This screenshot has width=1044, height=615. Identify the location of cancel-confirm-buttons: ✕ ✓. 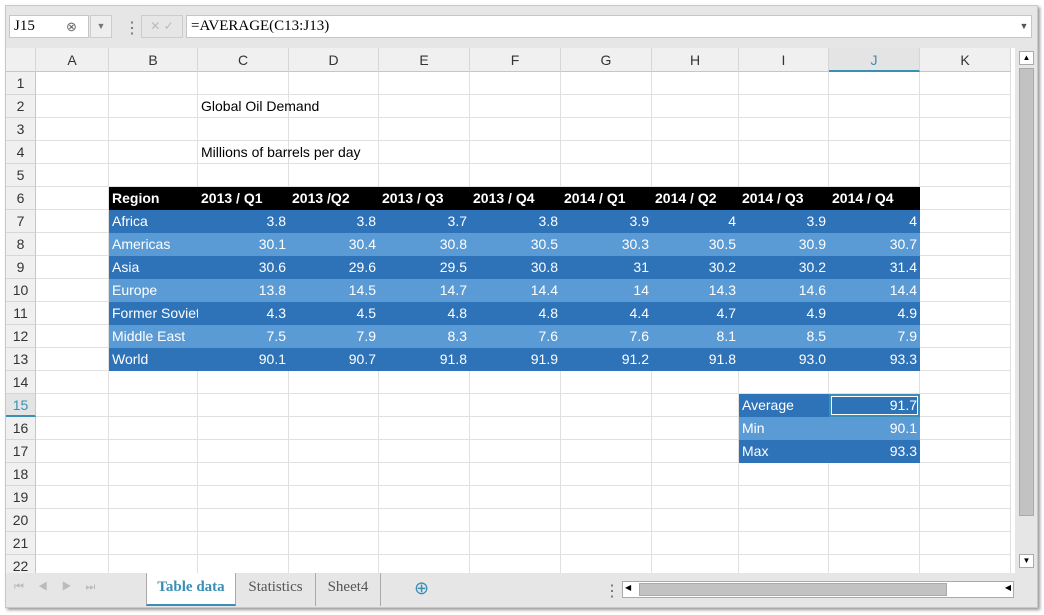
(162, 26).